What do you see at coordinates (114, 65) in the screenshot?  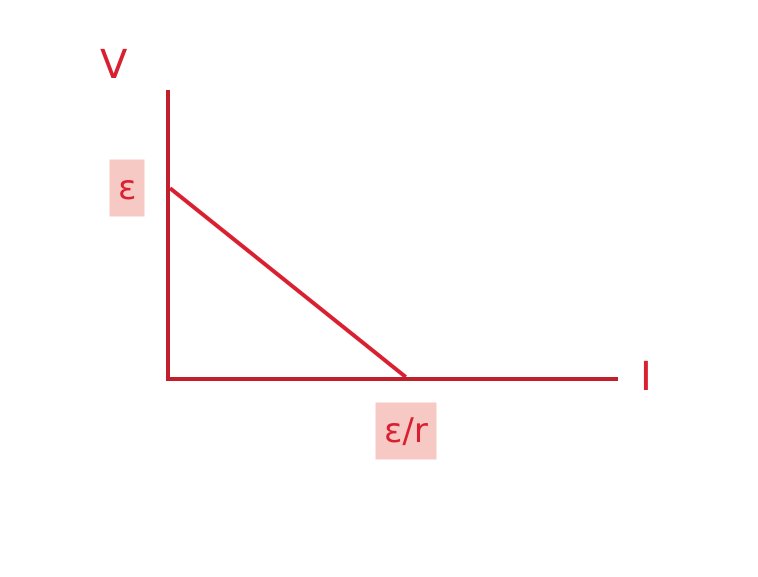 I see `y-axis-title: V` at bounding box center [114, 65].